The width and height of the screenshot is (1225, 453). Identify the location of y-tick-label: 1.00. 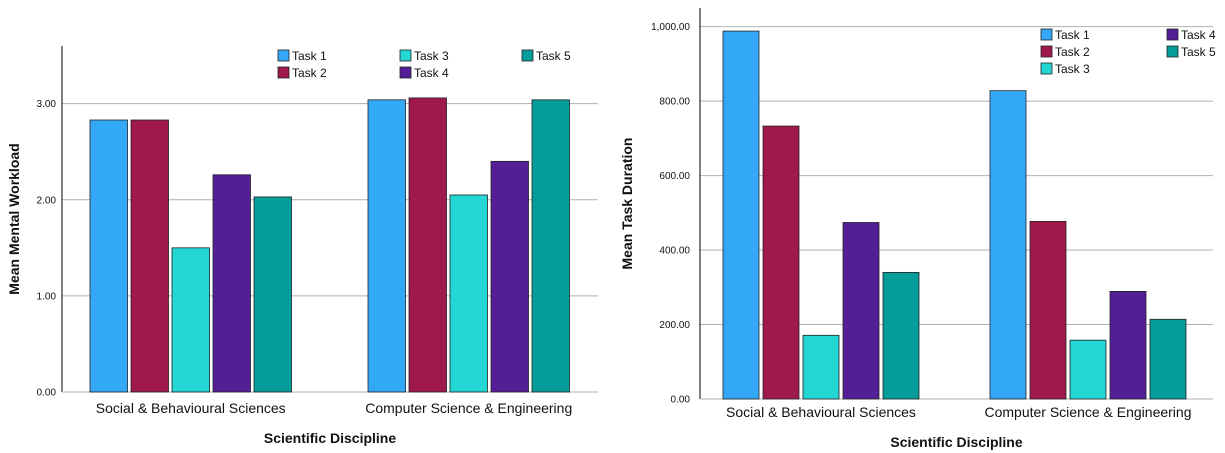
(47, 296).